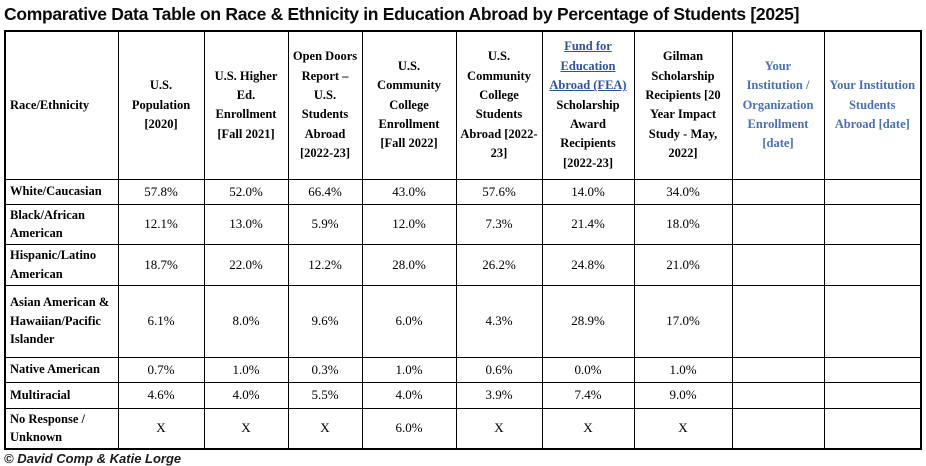 The image size is (926, 466). Describe the element at coordinates (499, 321) in the screenshot. I see `data-cell: 4.3%` at that location.